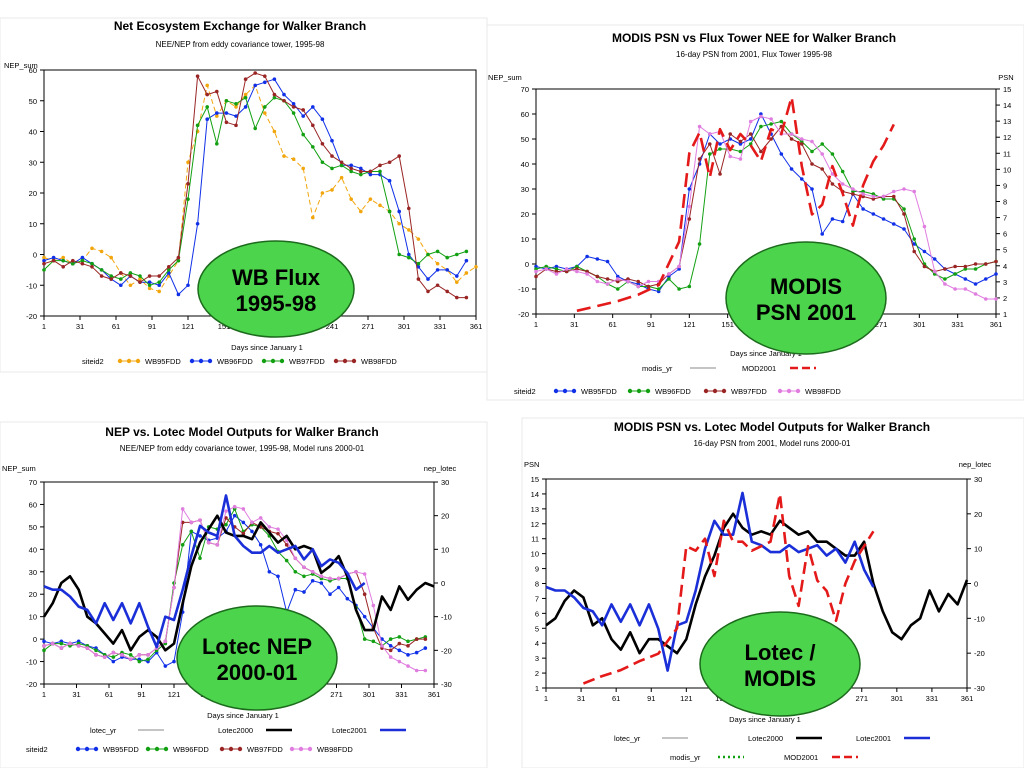  I want to click on x-tick-label: 241, so click(332, 326).